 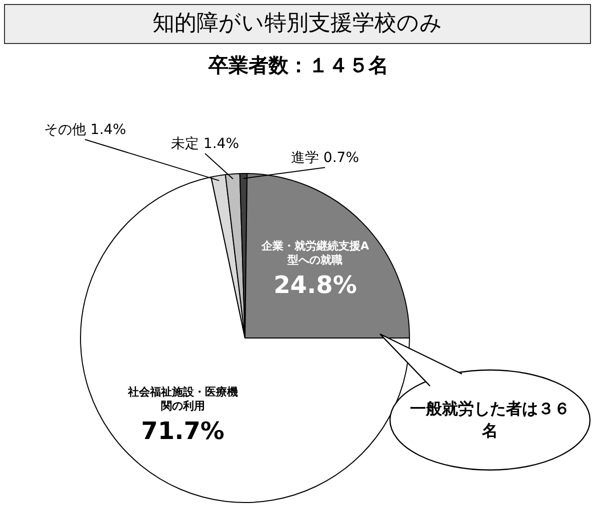 What do you see at coordinates (299, 65) in the screenshot?
I see `chart-subtitle: 卒業者数：１４５名` at bounding box center [299, 65].